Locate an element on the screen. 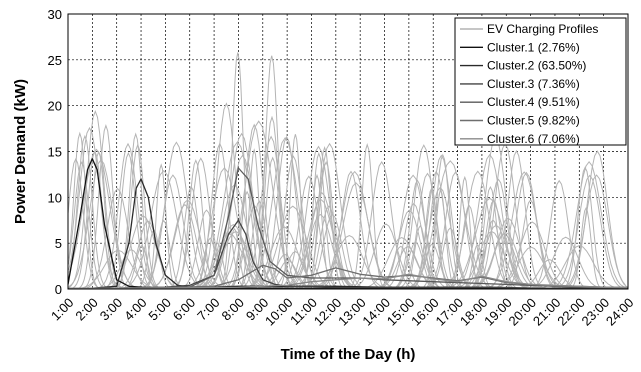 This screenshot has width=641, height=372. legend-label: Cluster.2 (63.50%) is located at coordinates (536, 66).